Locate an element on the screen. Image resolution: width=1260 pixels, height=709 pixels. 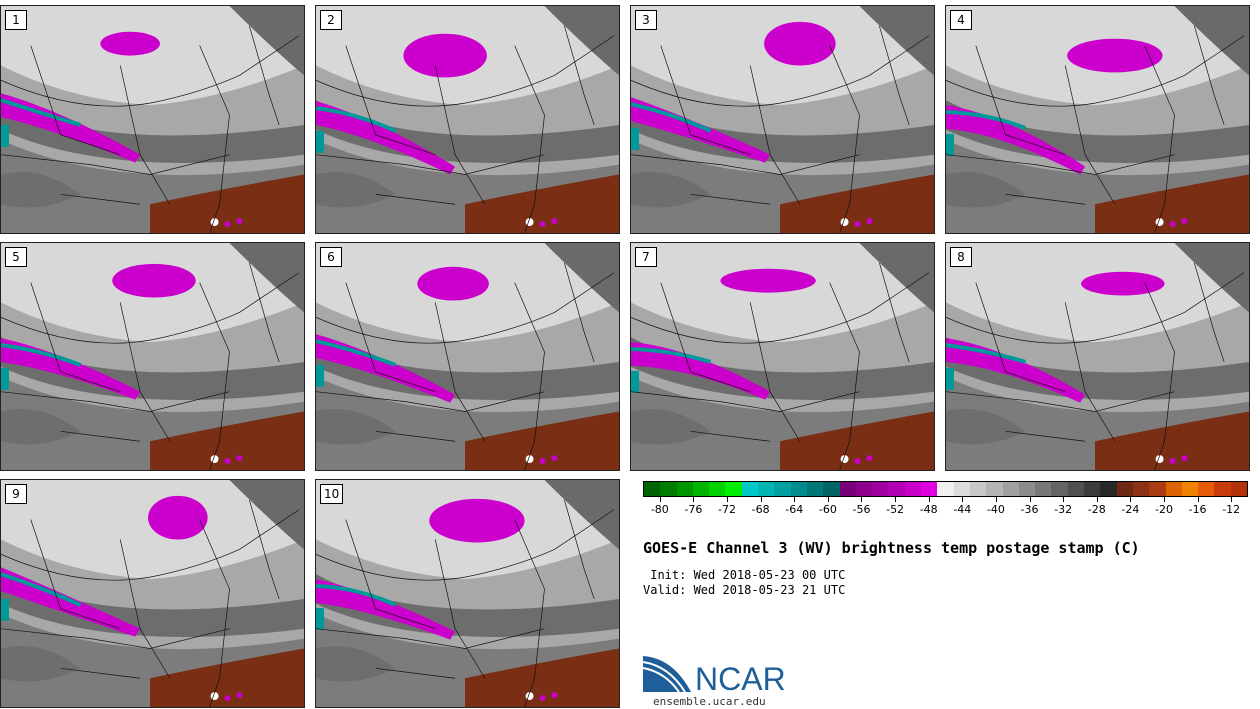
colorbar-tick-label: -72 is located at coordinates (727, 509).